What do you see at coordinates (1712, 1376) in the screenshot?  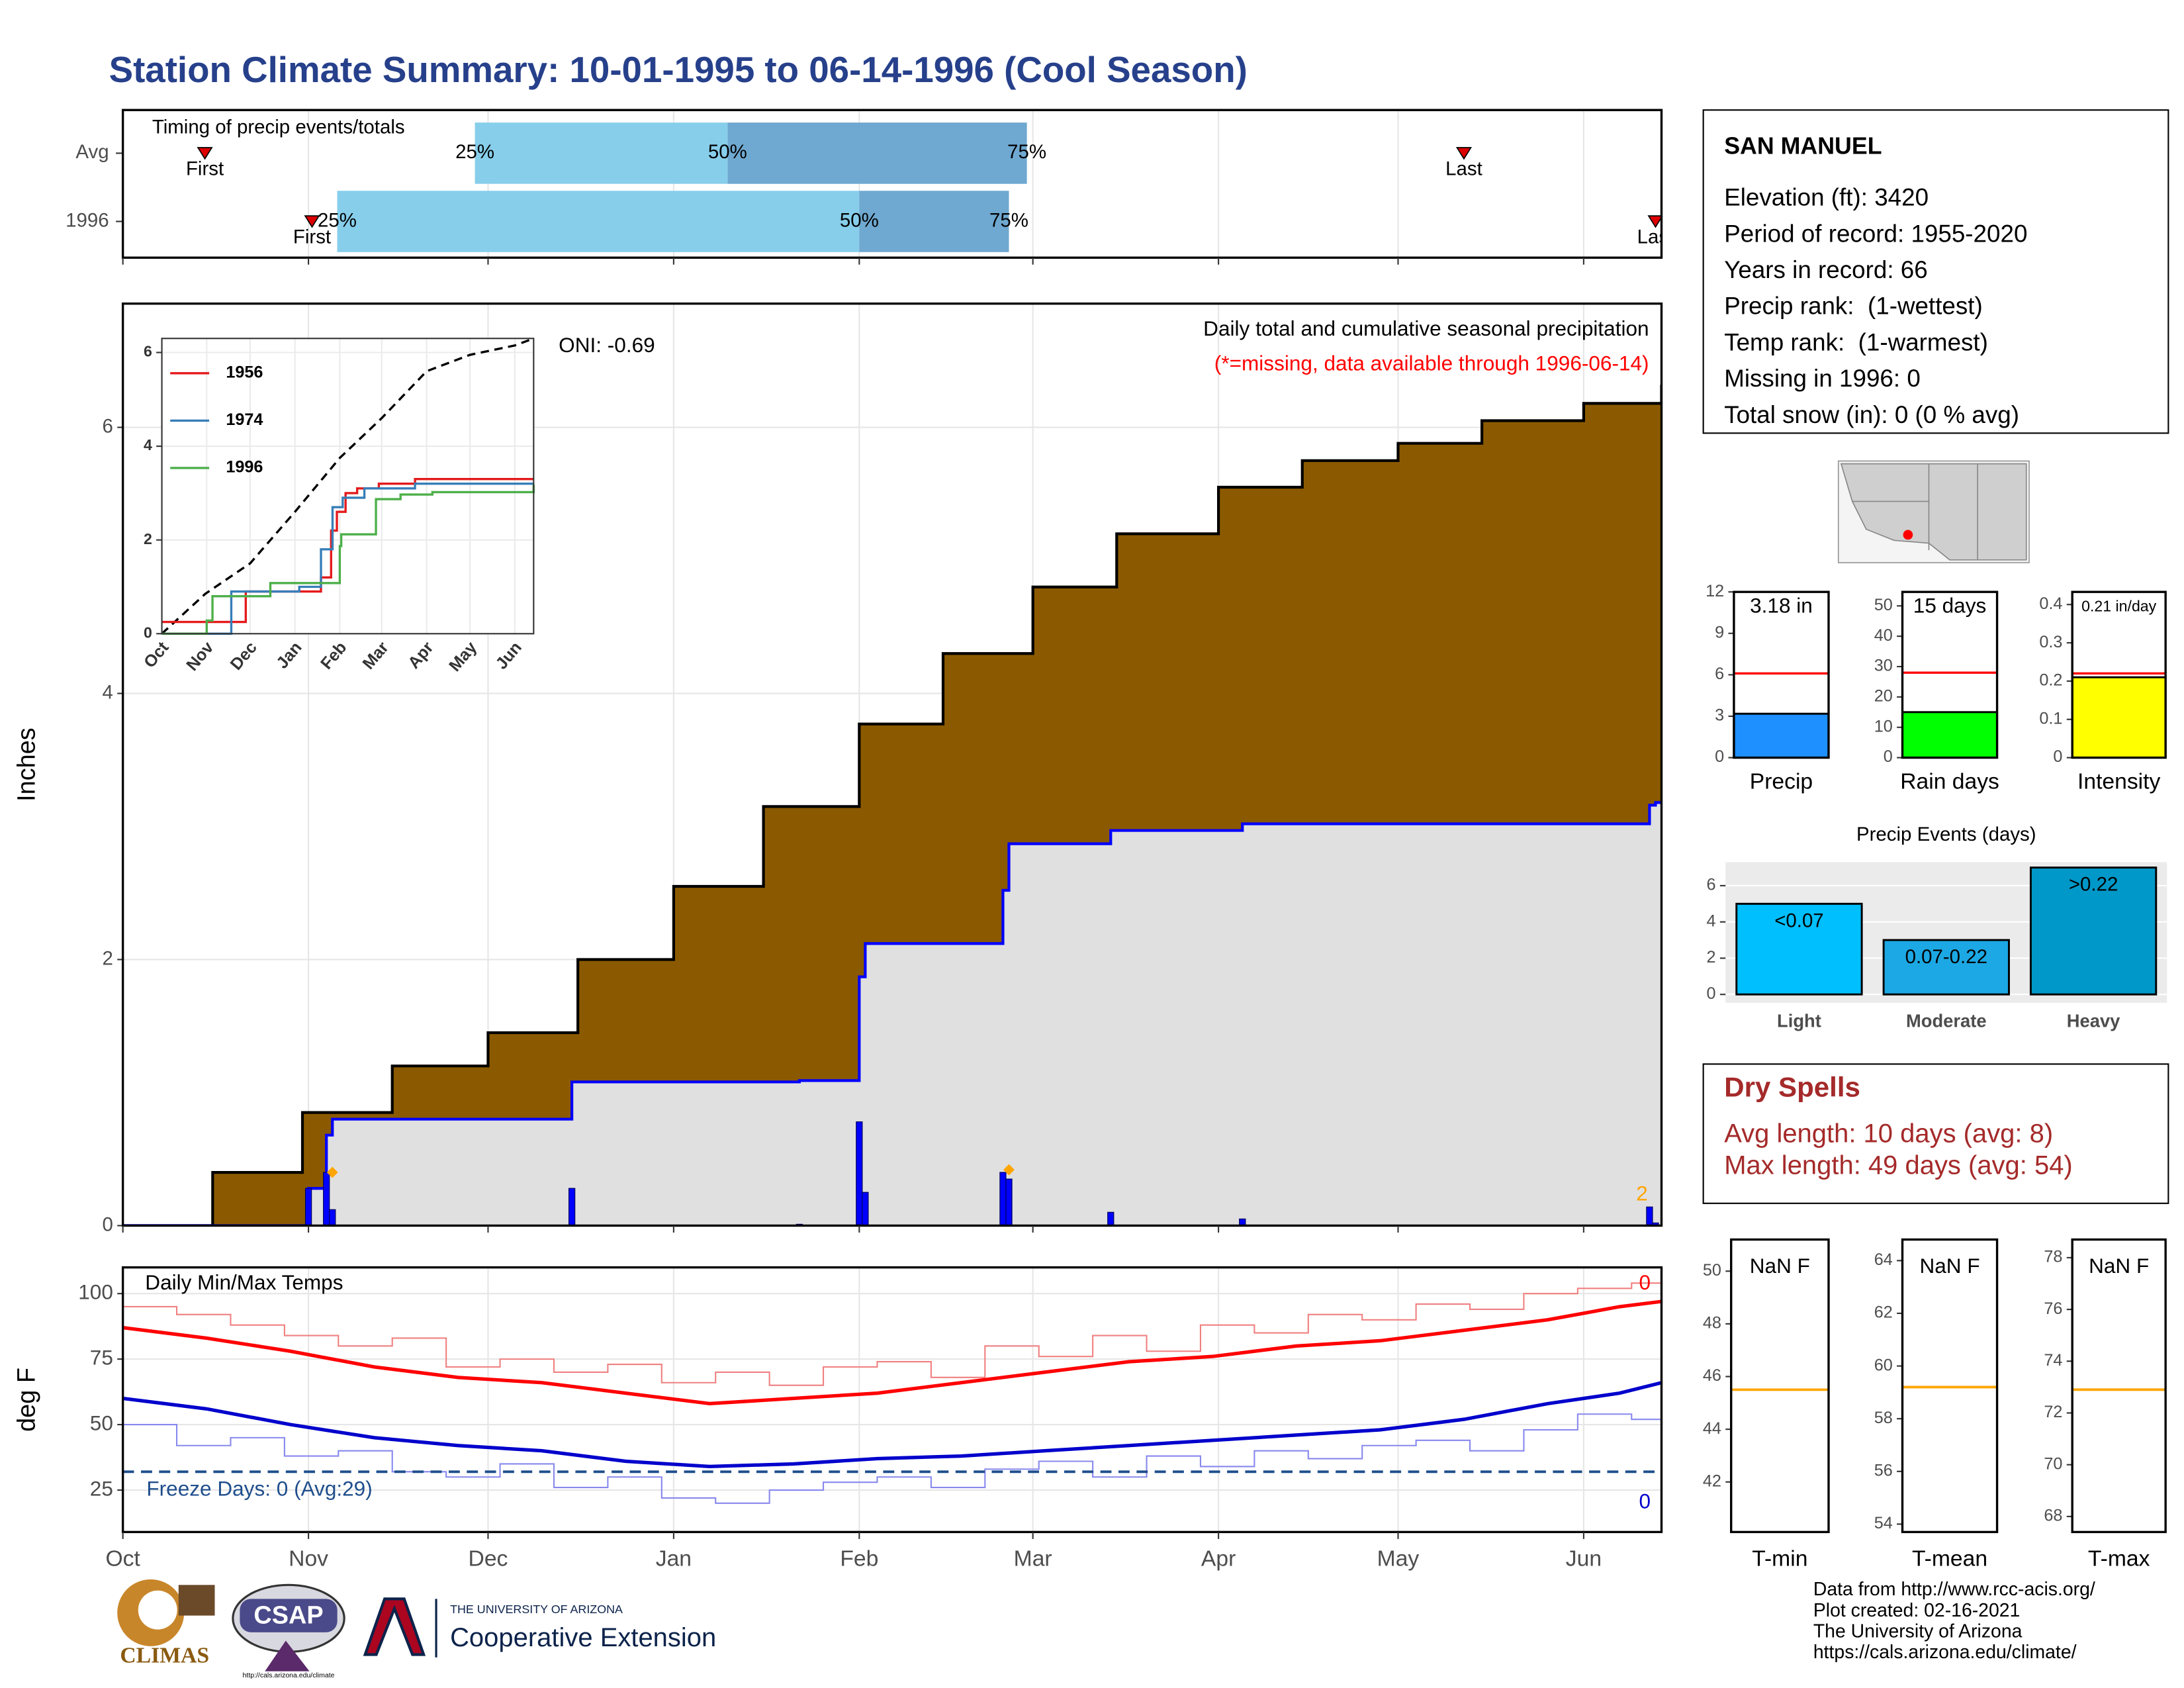 I see `y-tick-label: 46` at bounding box center [1712, 1376].